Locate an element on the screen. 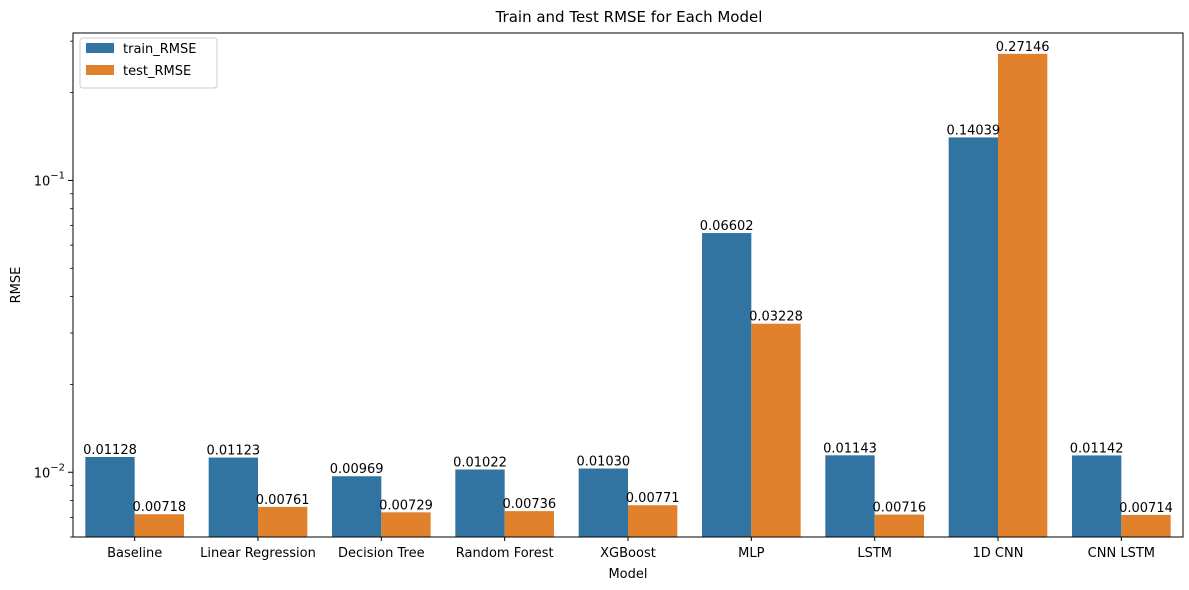 This screenshot has width=1189, height=590. data-label: 0.00716 is located at coordinates (899, 508).